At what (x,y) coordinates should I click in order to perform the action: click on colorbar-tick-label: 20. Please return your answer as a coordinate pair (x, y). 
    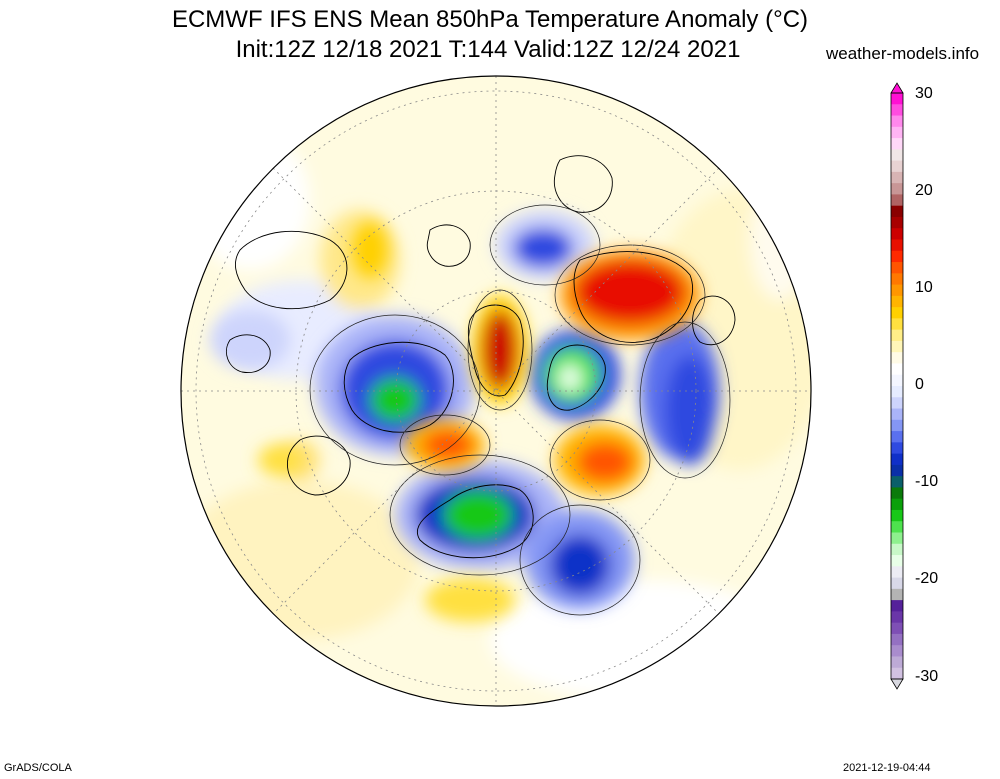
    Looking at the image, I should click on (924, 190).